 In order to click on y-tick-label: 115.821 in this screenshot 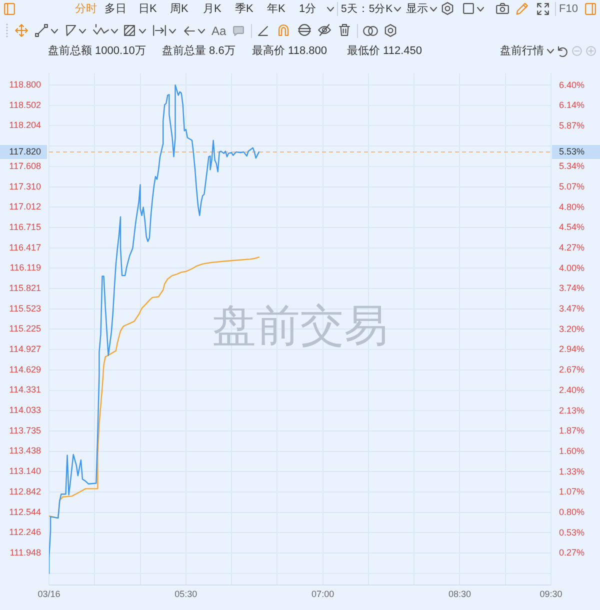, I will do `click(25, 287)`.